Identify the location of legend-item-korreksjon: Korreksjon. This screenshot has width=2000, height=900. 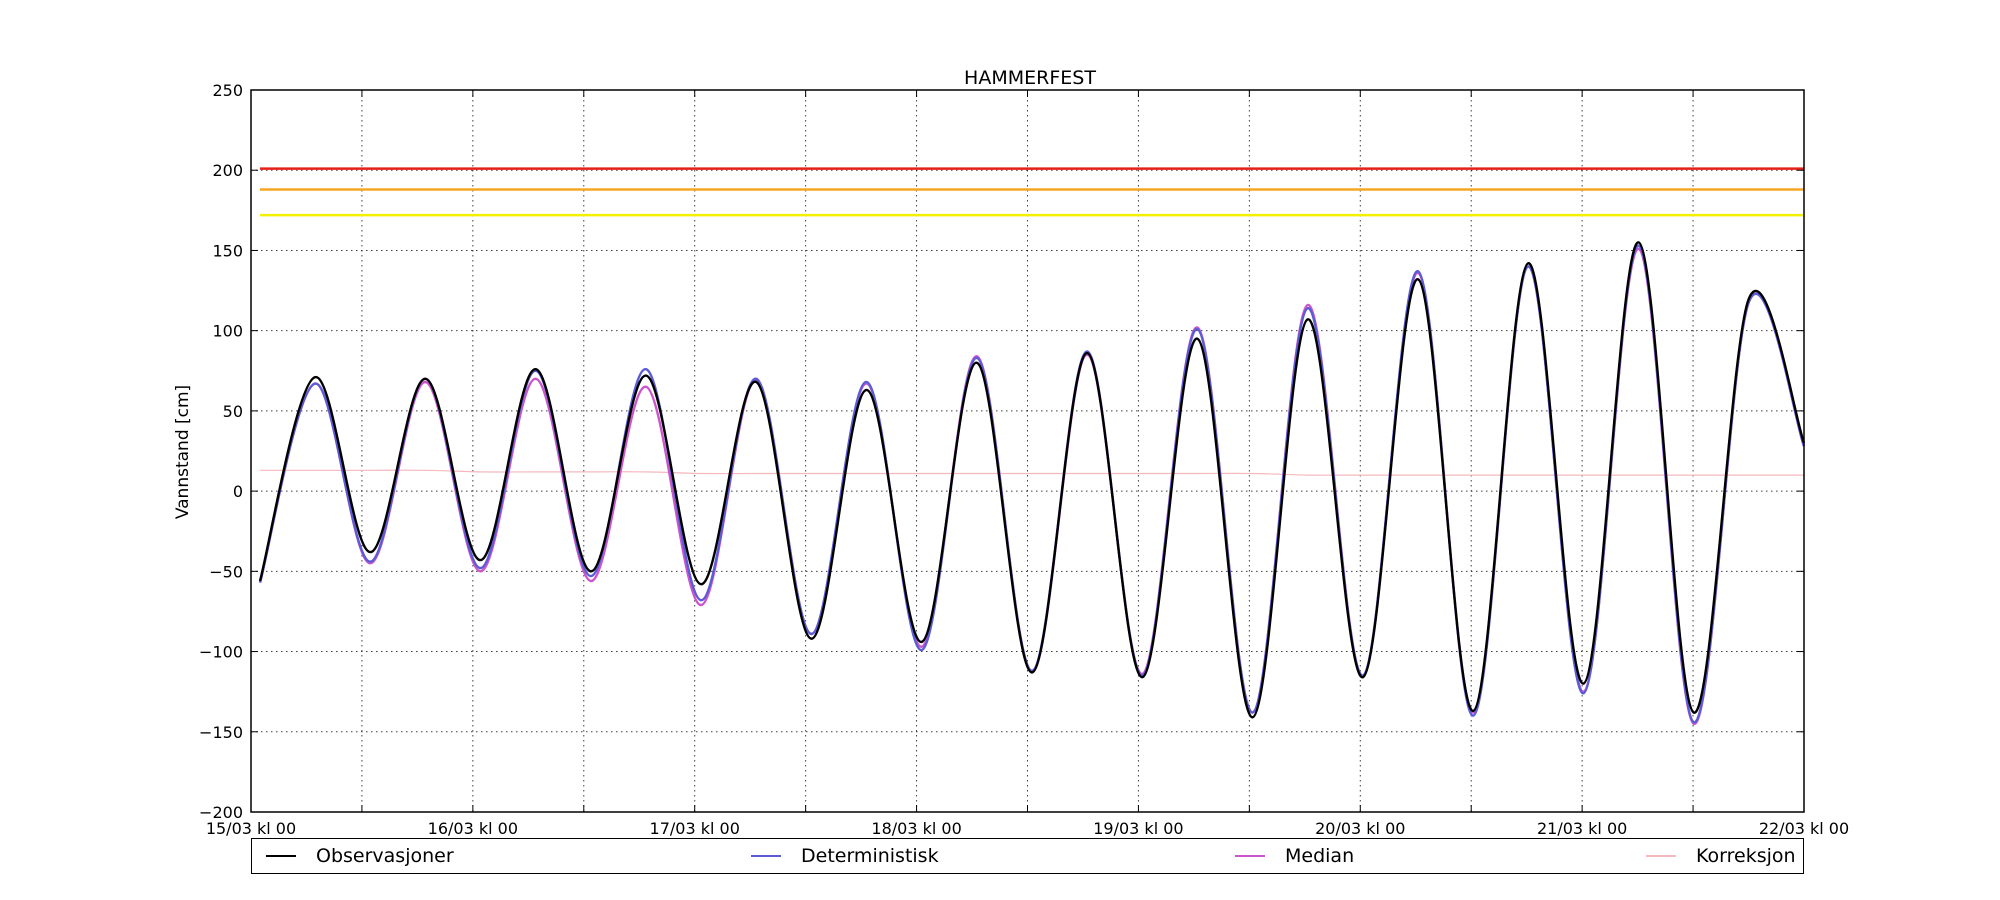
(1721, 856).